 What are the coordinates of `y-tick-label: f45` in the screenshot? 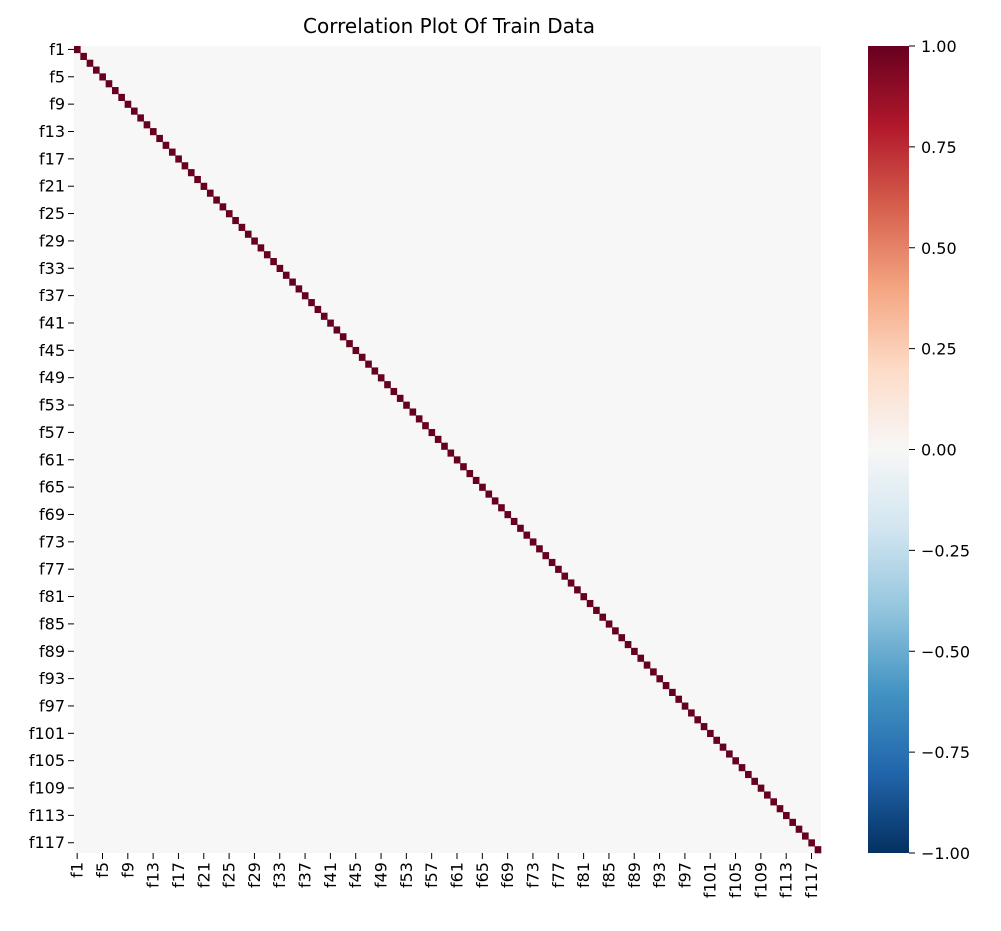 It's located at (52, 350).